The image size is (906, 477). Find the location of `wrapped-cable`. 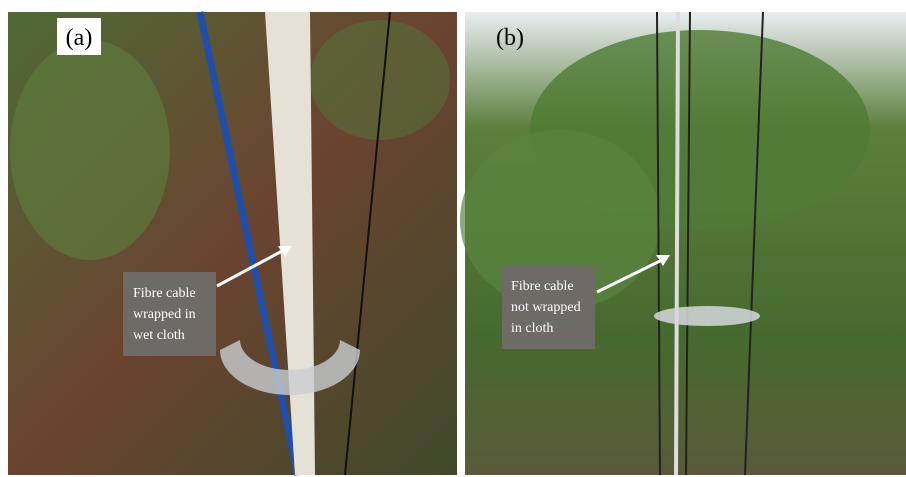

wrapped-cable is located at coordinates (290, 243).